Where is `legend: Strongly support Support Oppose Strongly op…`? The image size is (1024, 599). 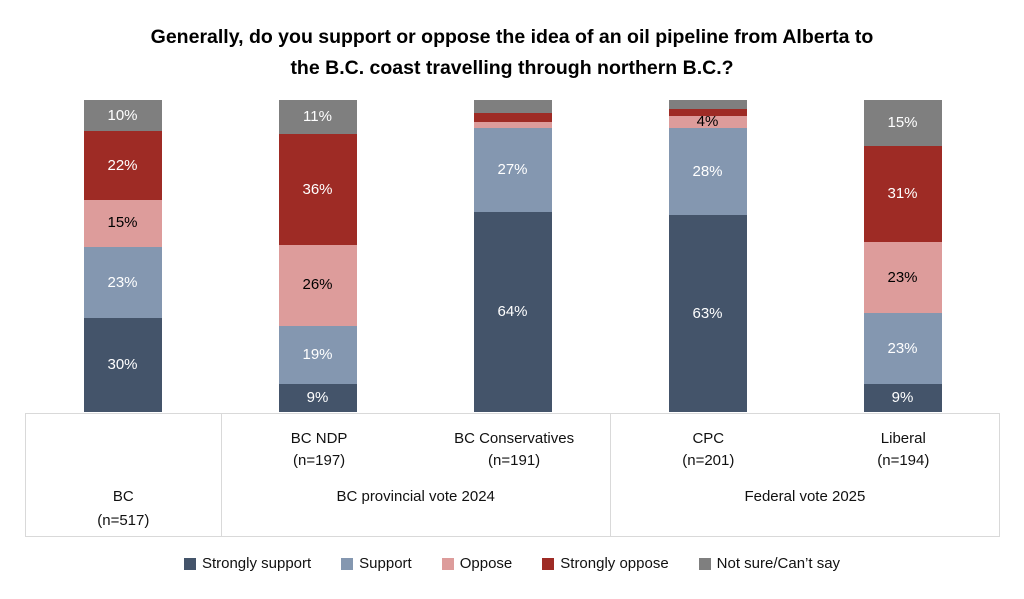 legend: Strongly support Support Oppose Strongly op… is located at coordinates (512, 563).